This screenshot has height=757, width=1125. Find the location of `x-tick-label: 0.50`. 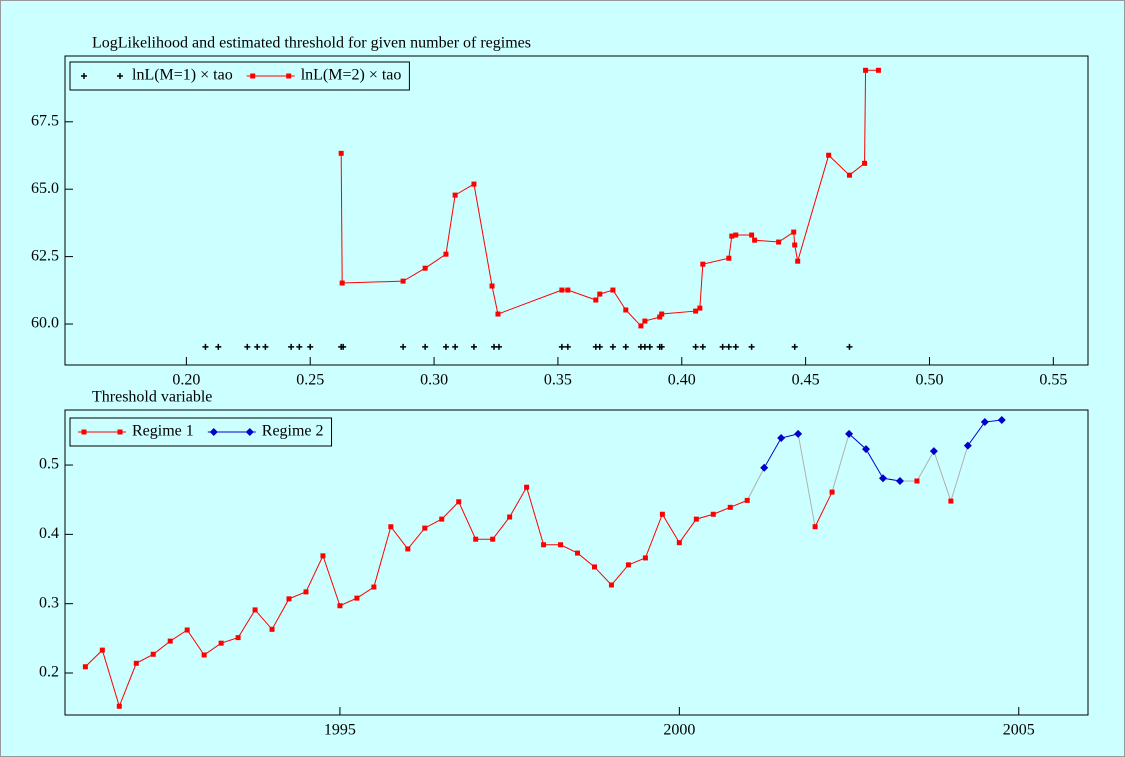

x-tick-label: 0.50 is located at coordinates (929, 380).